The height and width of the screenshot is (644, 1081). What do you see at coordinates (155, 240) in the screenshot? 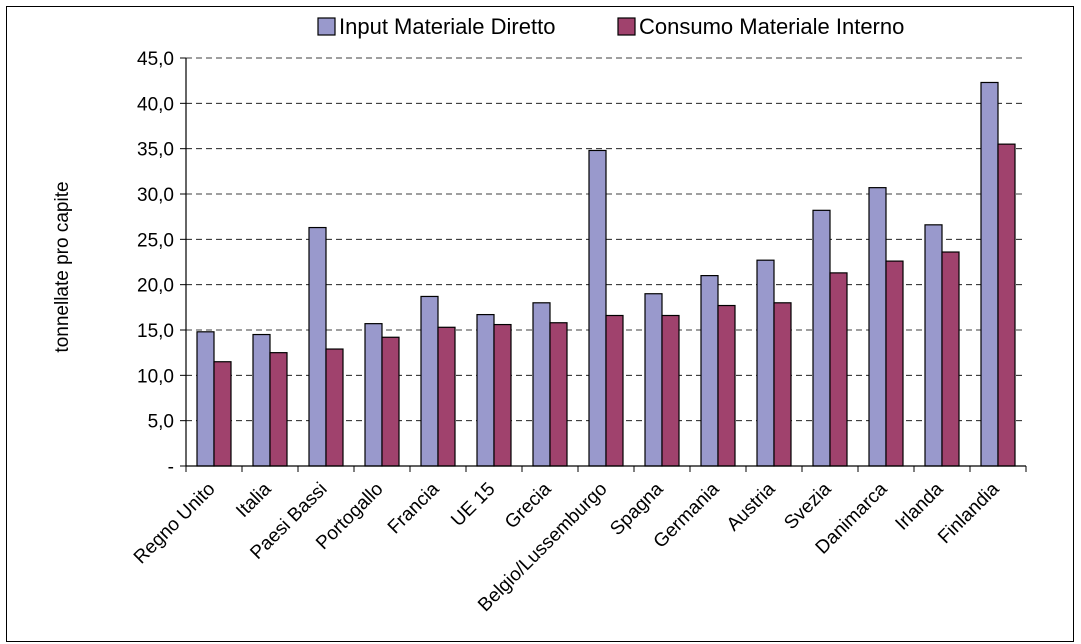
I see `y-tick-label: 25,0` at bounding box center [155, 240].